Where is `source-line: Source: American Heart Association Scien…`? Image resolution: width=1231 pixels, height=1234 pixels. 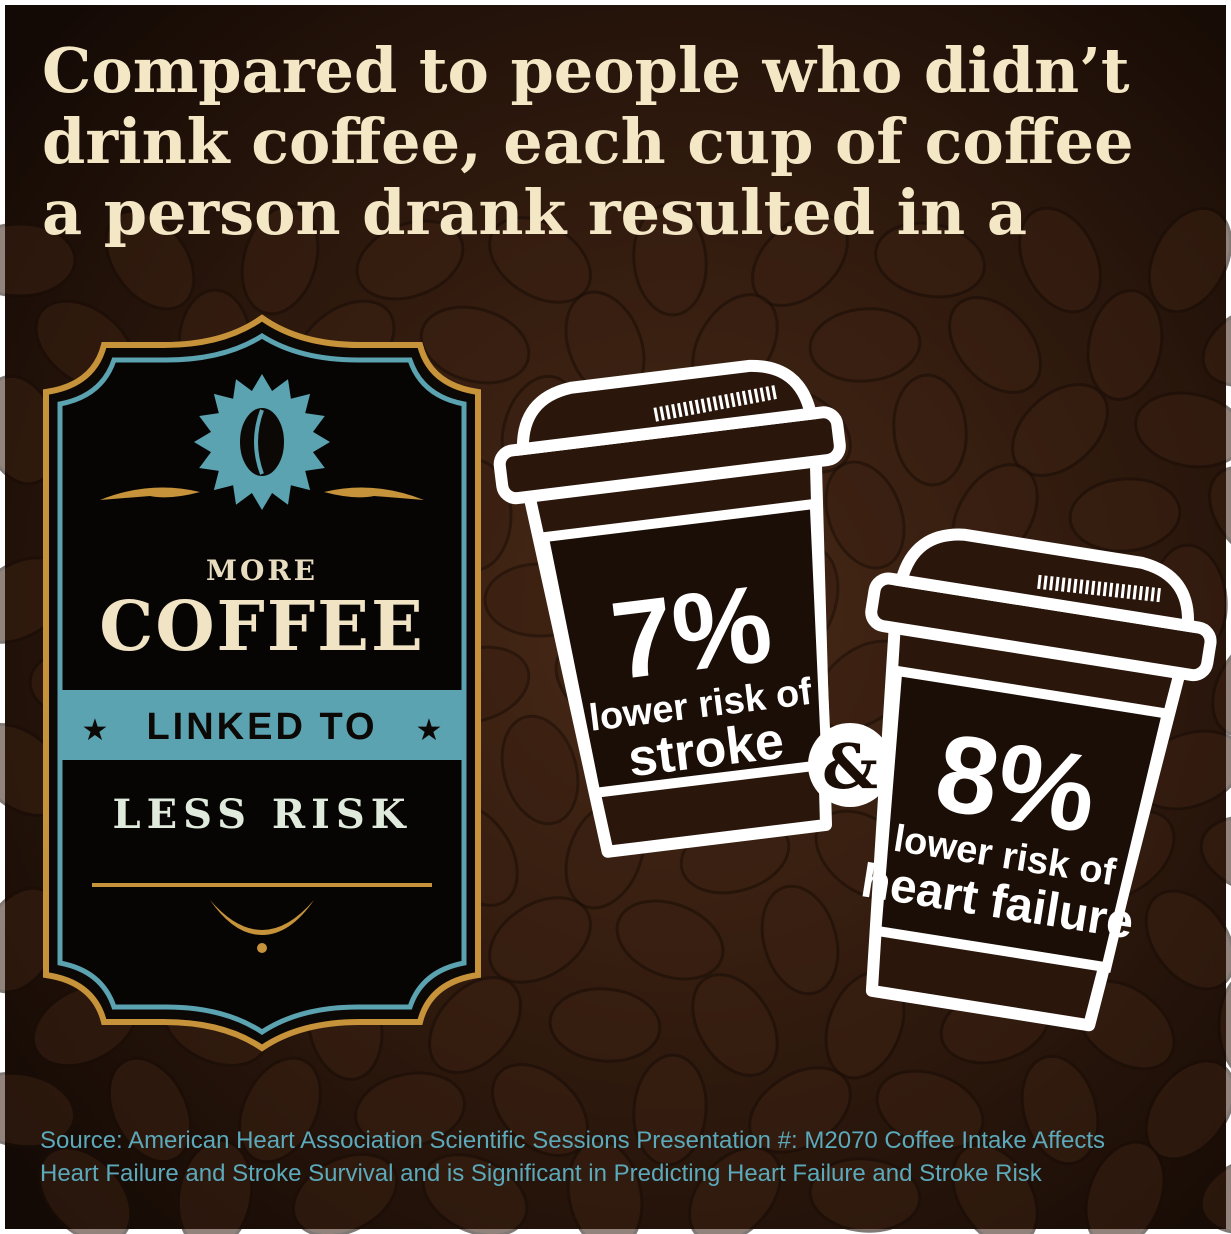 source-line: Source: American Heart Association Scien… is located at coordinates (572, 1140).